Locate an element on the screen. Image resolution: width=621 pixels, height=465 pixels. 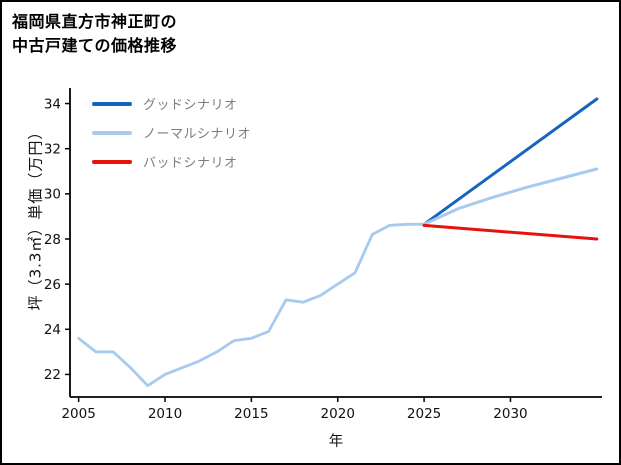
x-tick-label: 2005 is located at coordinates (78, 414).